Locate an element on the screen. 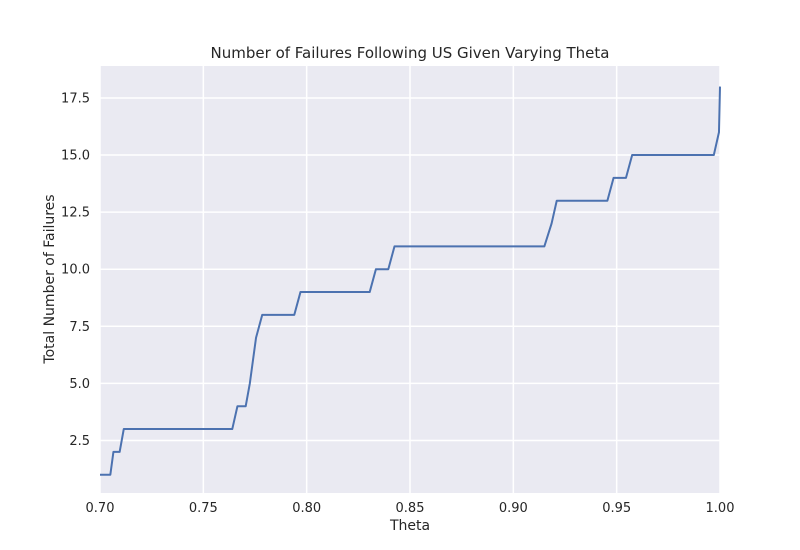 Image resolution: width=800 pixels, height=550 pixels. x-tick-label: 0.70 is located at coordinates (100, 508).